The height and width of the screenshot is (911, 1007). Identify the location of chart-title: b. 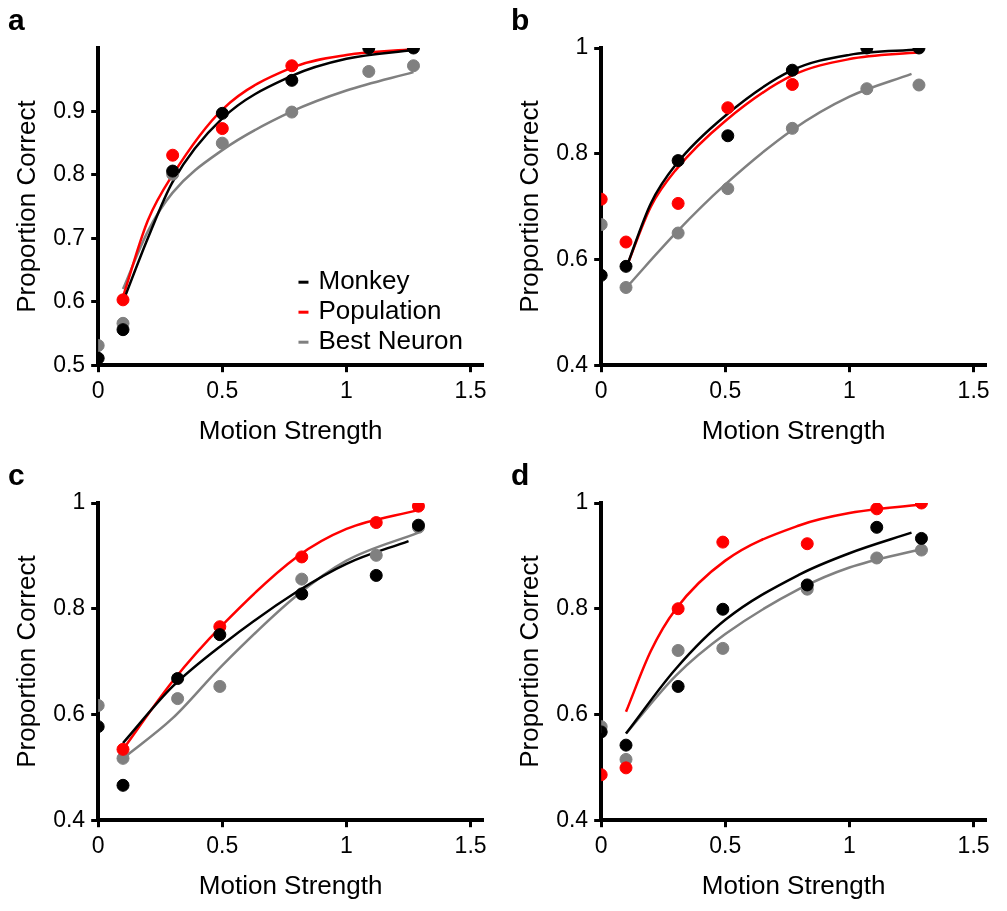
(520, 20).